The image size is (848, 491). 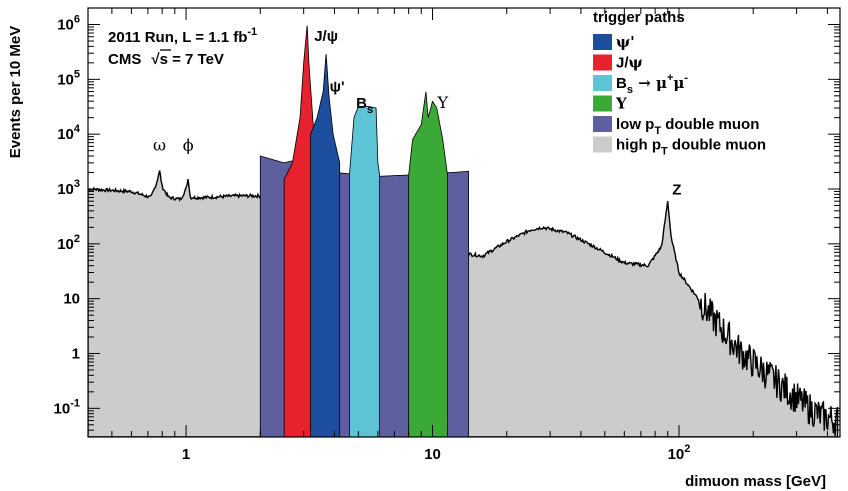 What do you see at coordinates (68, 24) in the screenshot?
I see `y-tick-label: 10⁶` at bounding box center [68, 24].